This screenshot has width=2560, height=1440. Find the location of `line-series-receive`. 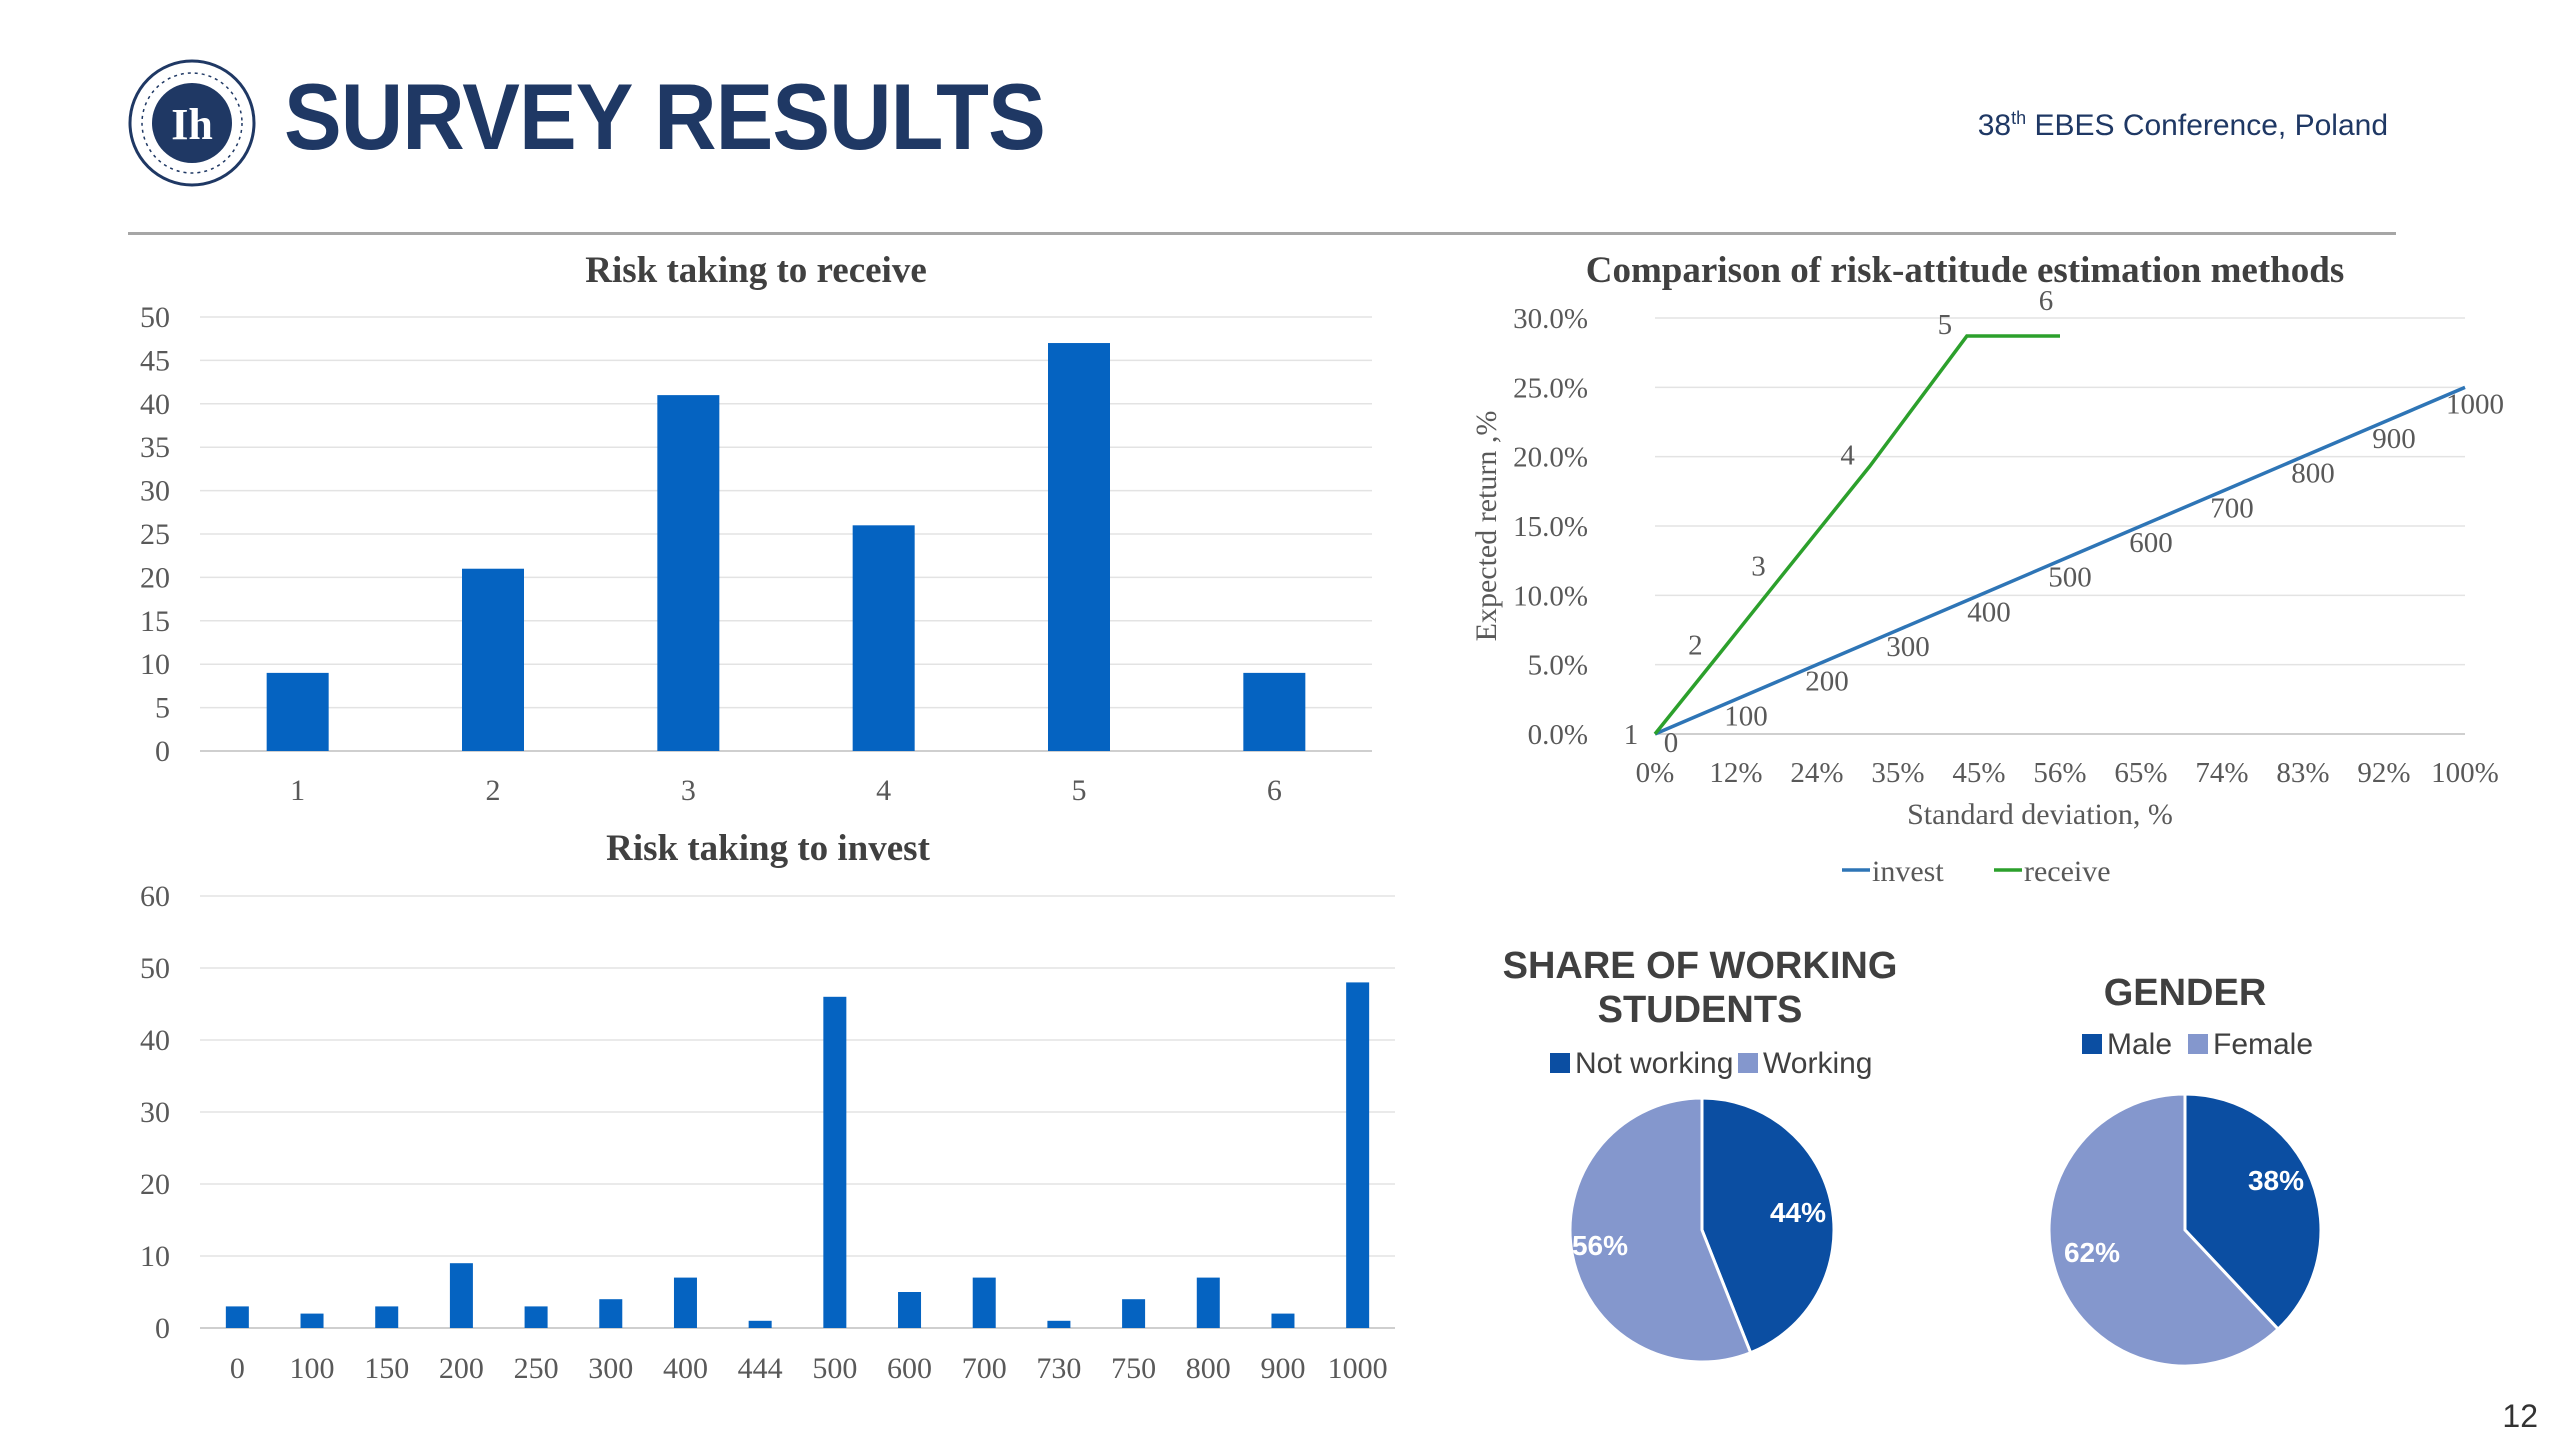

line-series-receive is located at coordinates (1856, 535).